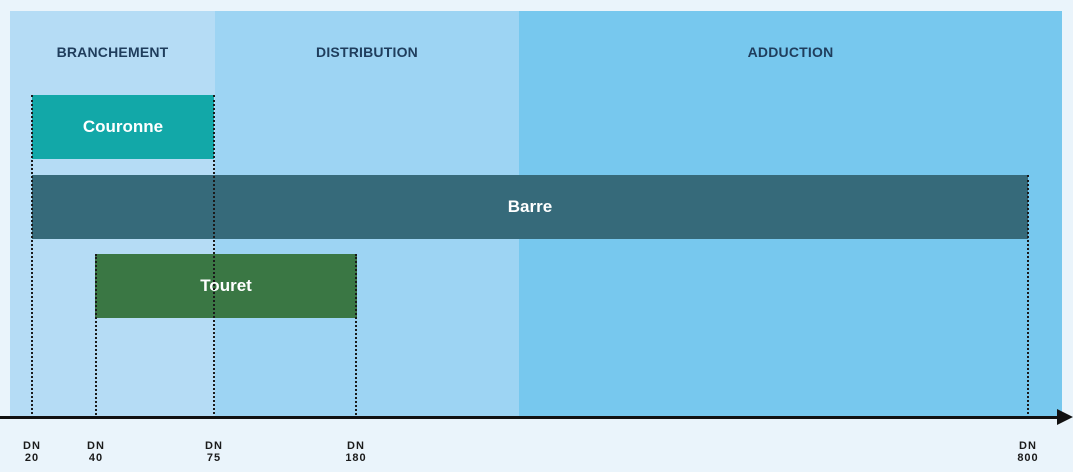  What do you see at coordinates (32, 458) in the screenshot?
I see `tick-label-line2: 20` at bounding box center [32, 458].